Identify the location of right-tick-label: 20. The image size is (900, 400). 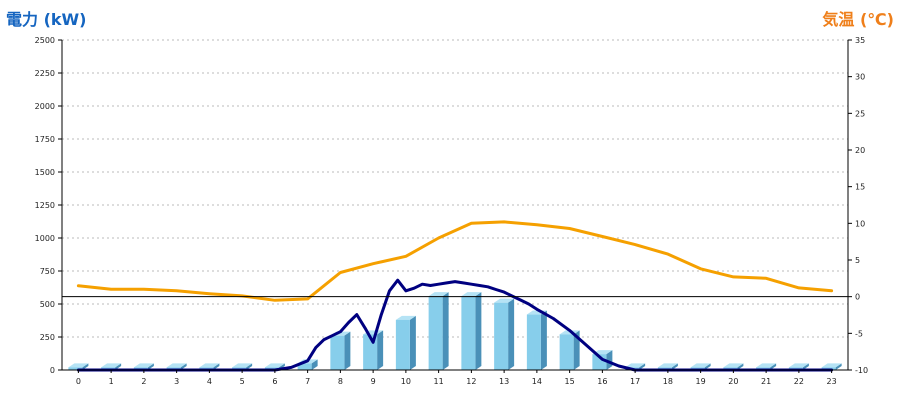
(860, 150).